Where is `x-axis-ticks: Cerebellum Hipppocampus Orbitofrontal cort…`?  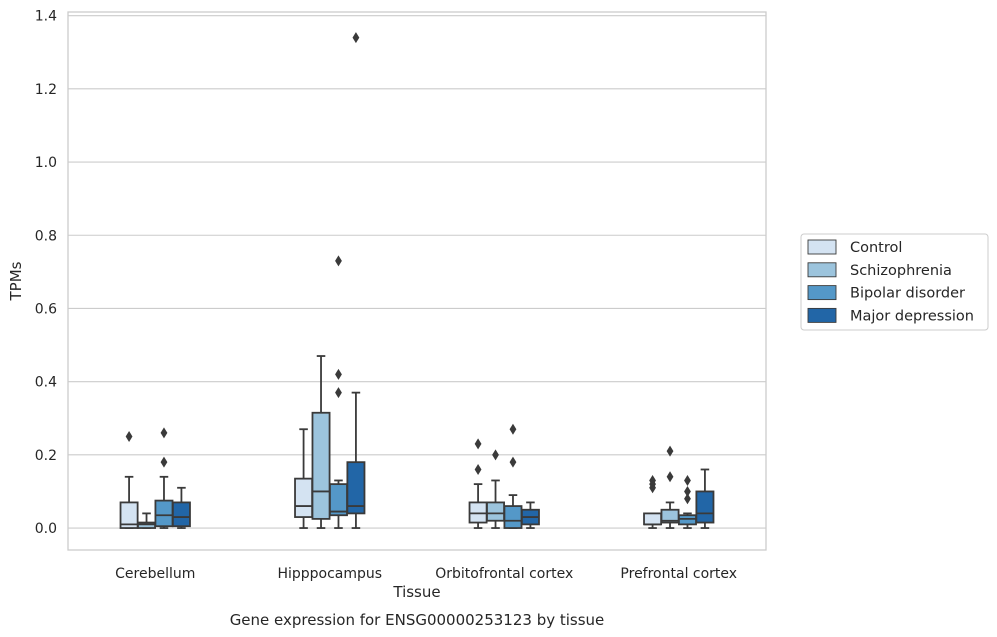
x-axis-ticks: Cerebellum Hipppocampus Orbitofrontal cort… is located at coordinates (426, 574).